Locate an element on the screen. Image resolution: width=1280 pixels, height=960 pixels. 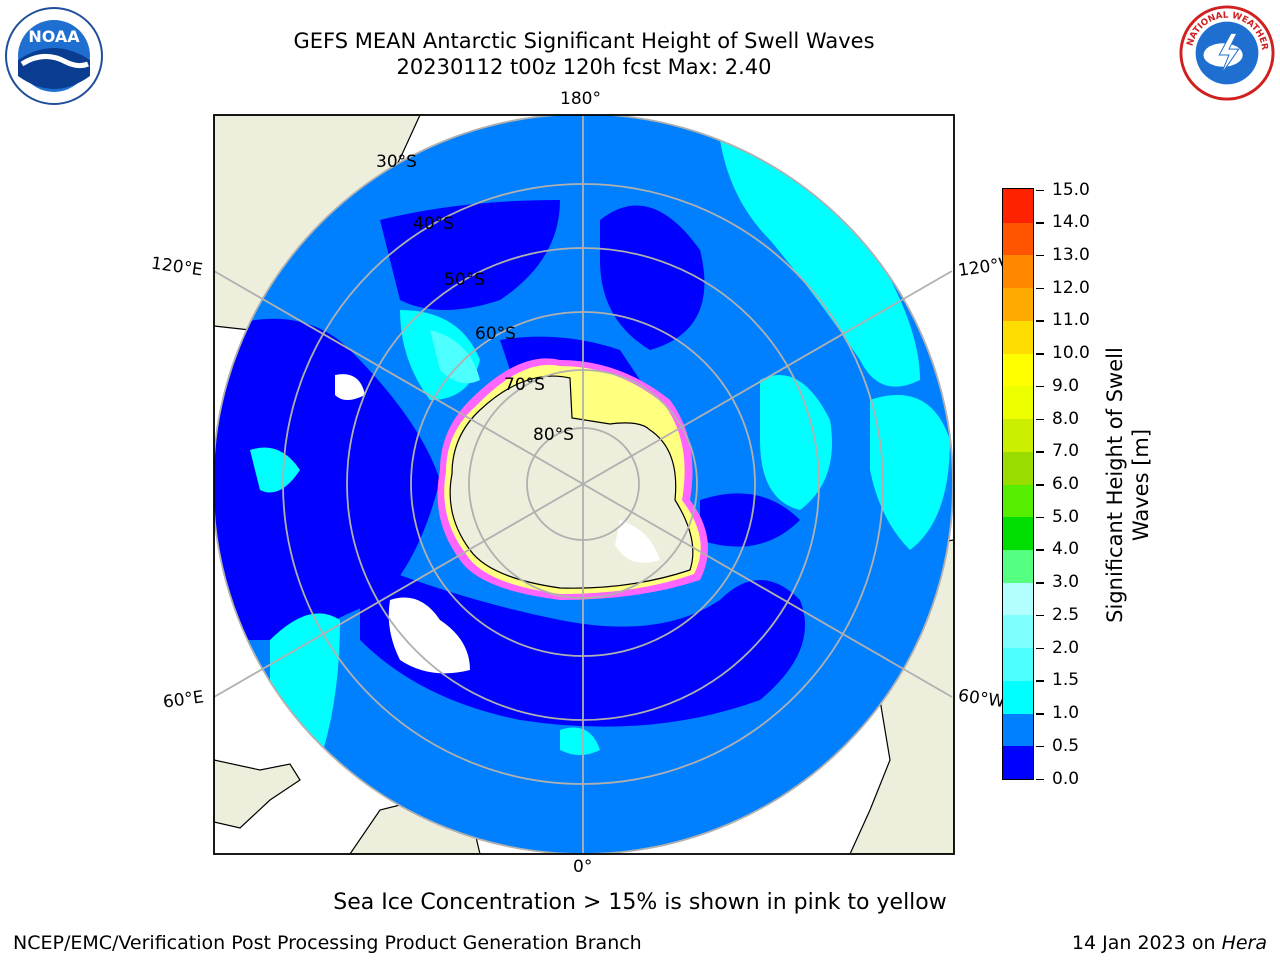
footer-host: Hera is located at coordinates (1244, 943).